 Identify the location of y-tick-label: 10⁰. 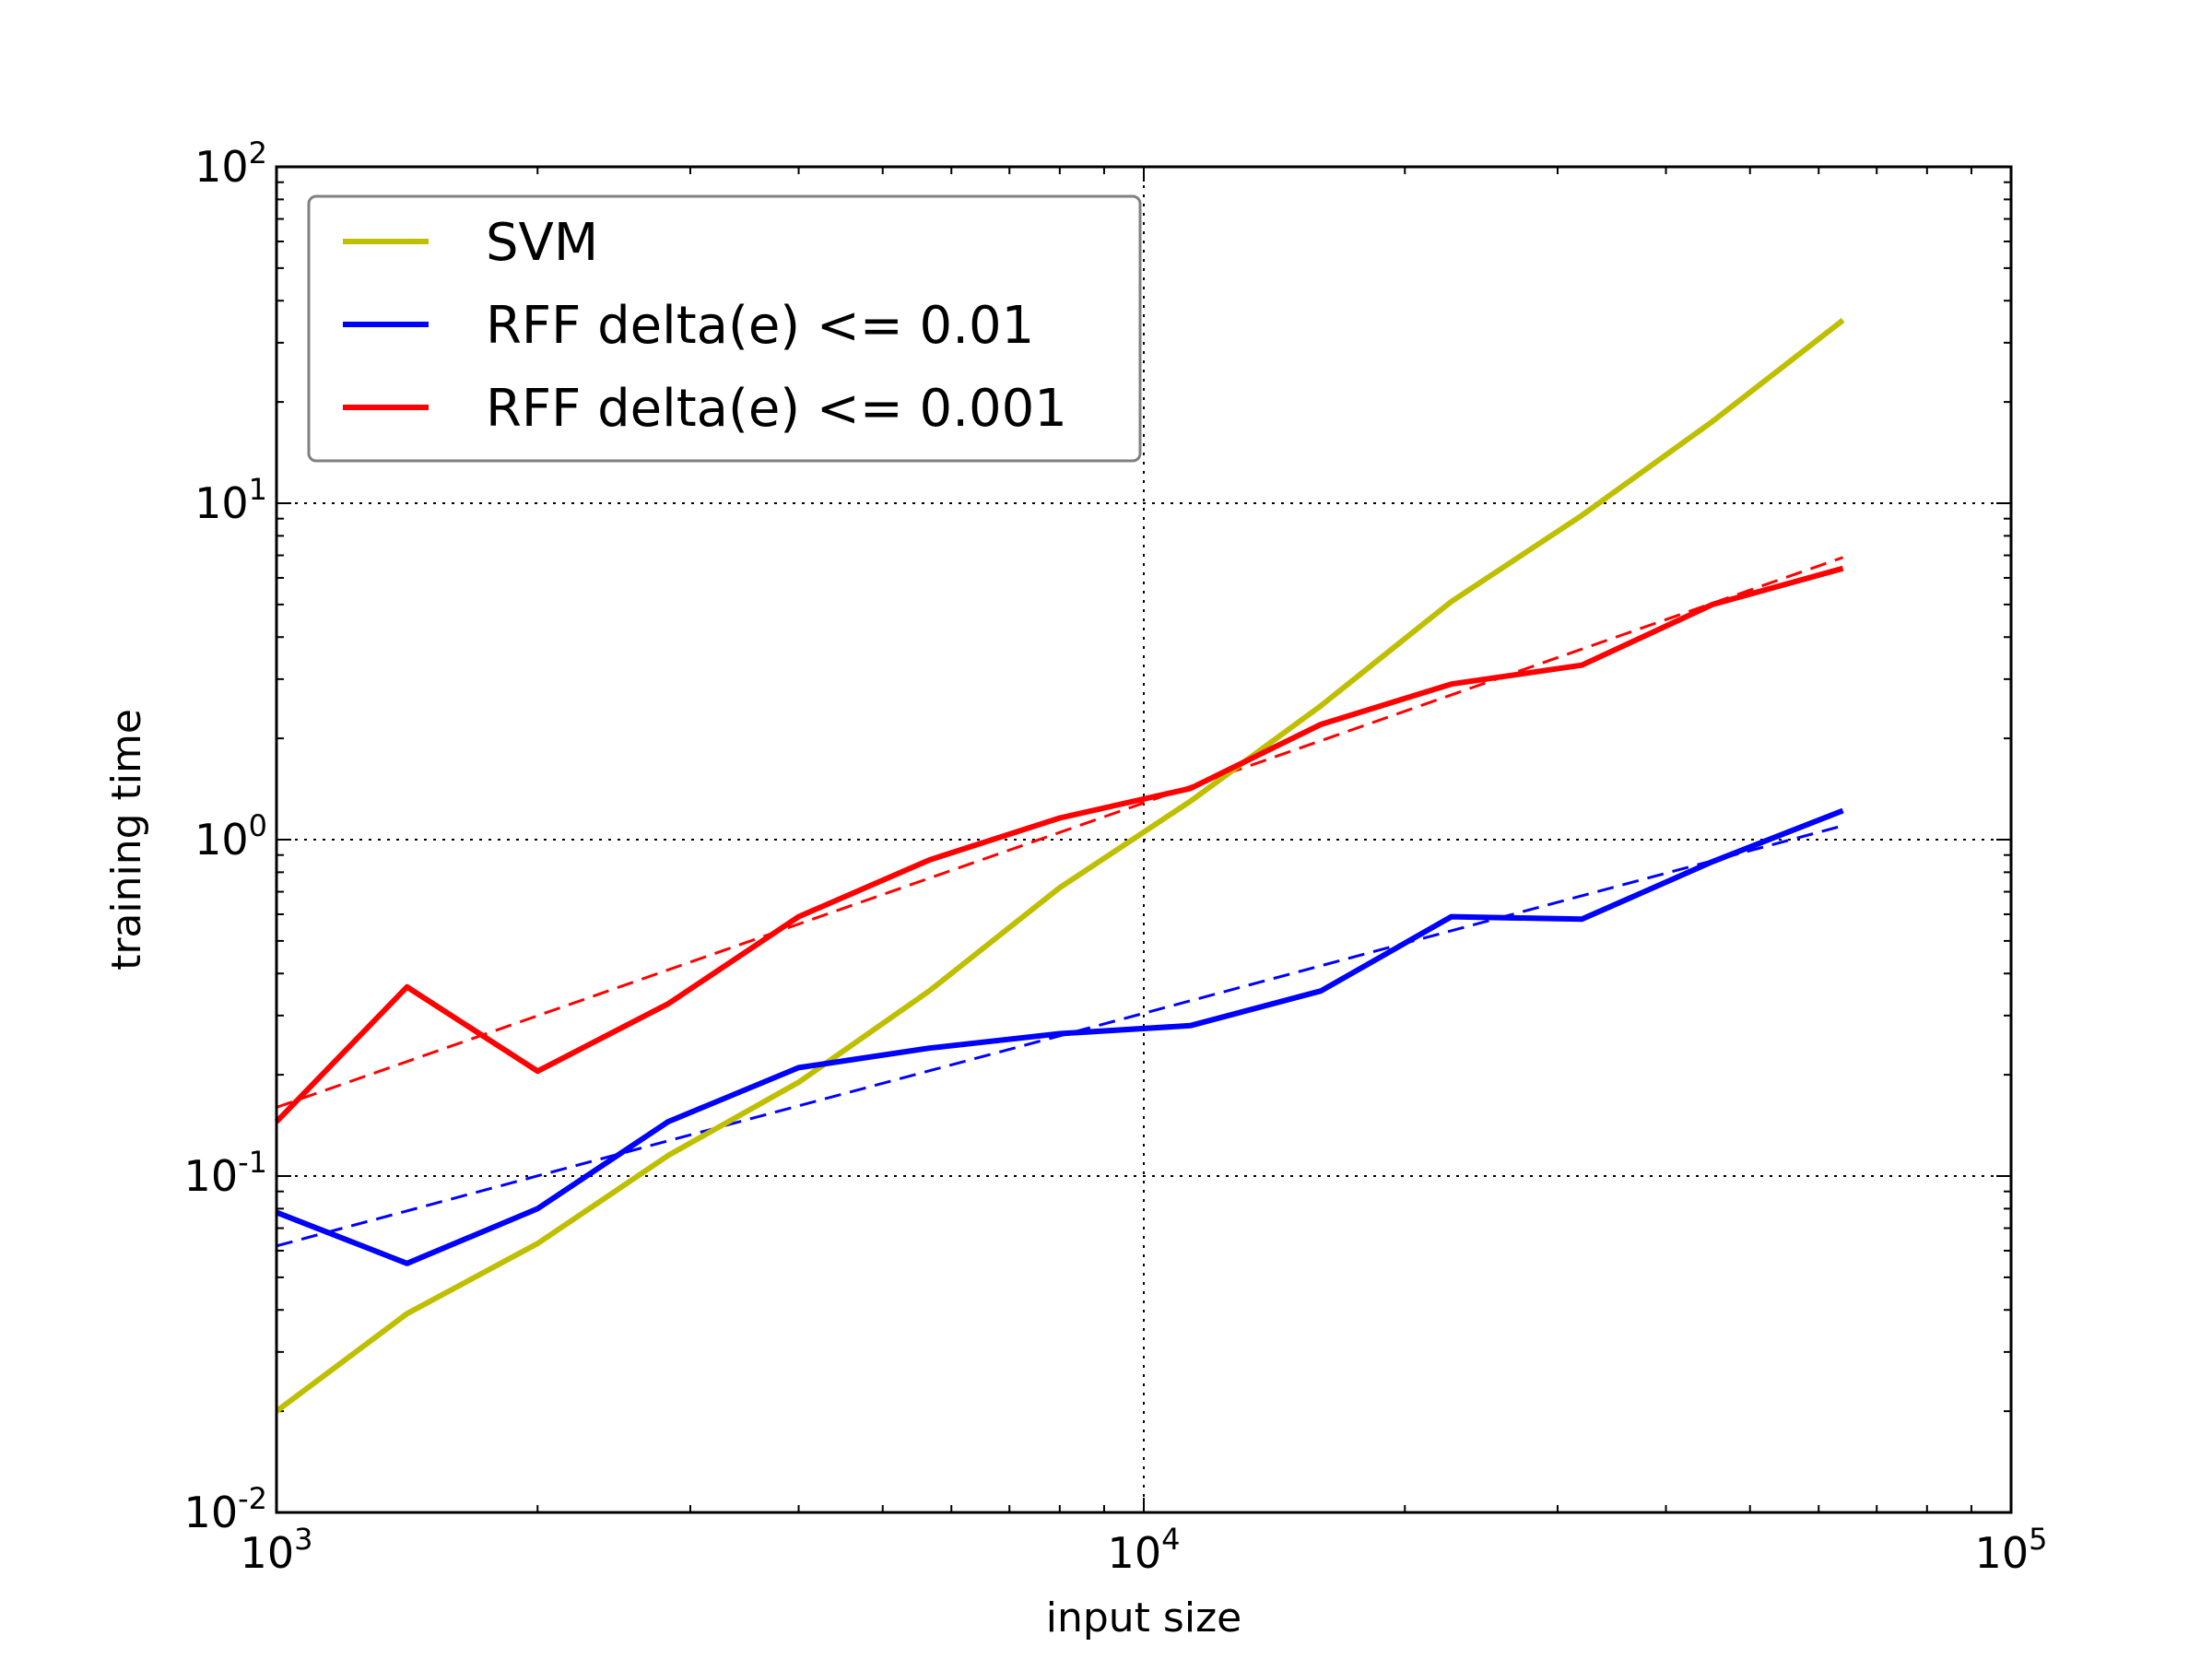
(230, 836).